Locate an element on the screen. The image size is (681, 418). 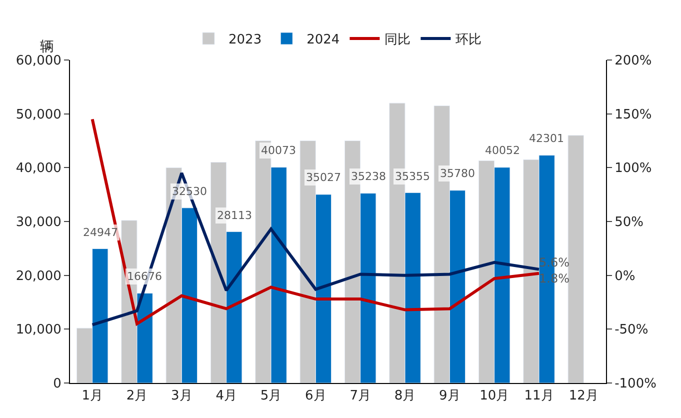
data-label: 1.8% is located at coordinates (554, 278).